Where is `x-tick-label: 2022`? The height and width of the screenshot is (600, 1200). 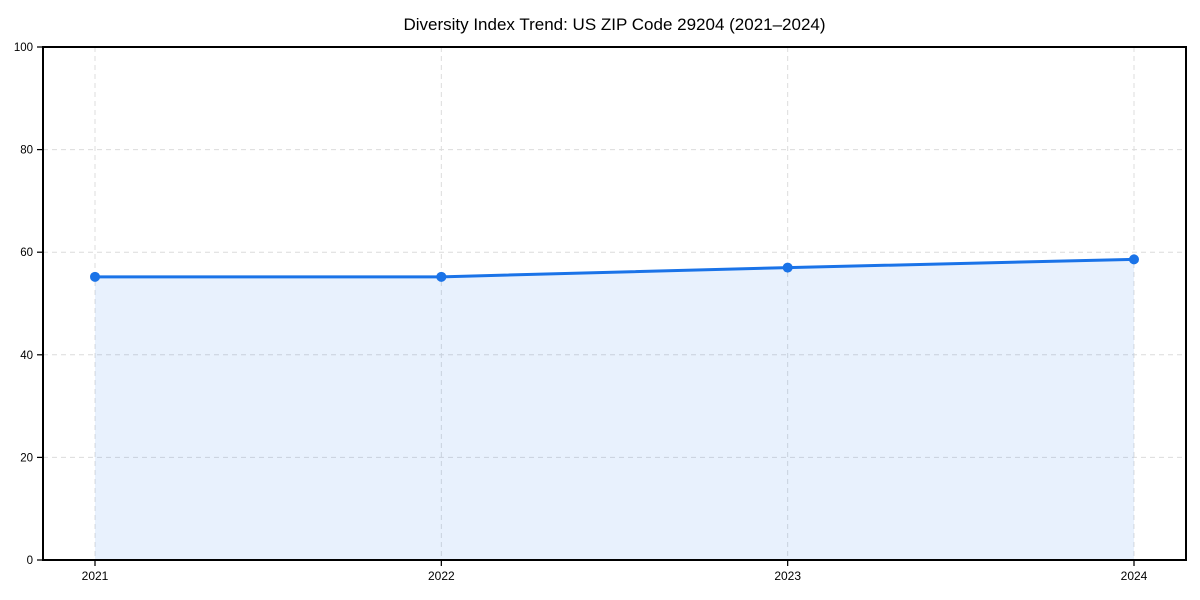
x-tick-label: 2022 is located at coordinates (441, 576).